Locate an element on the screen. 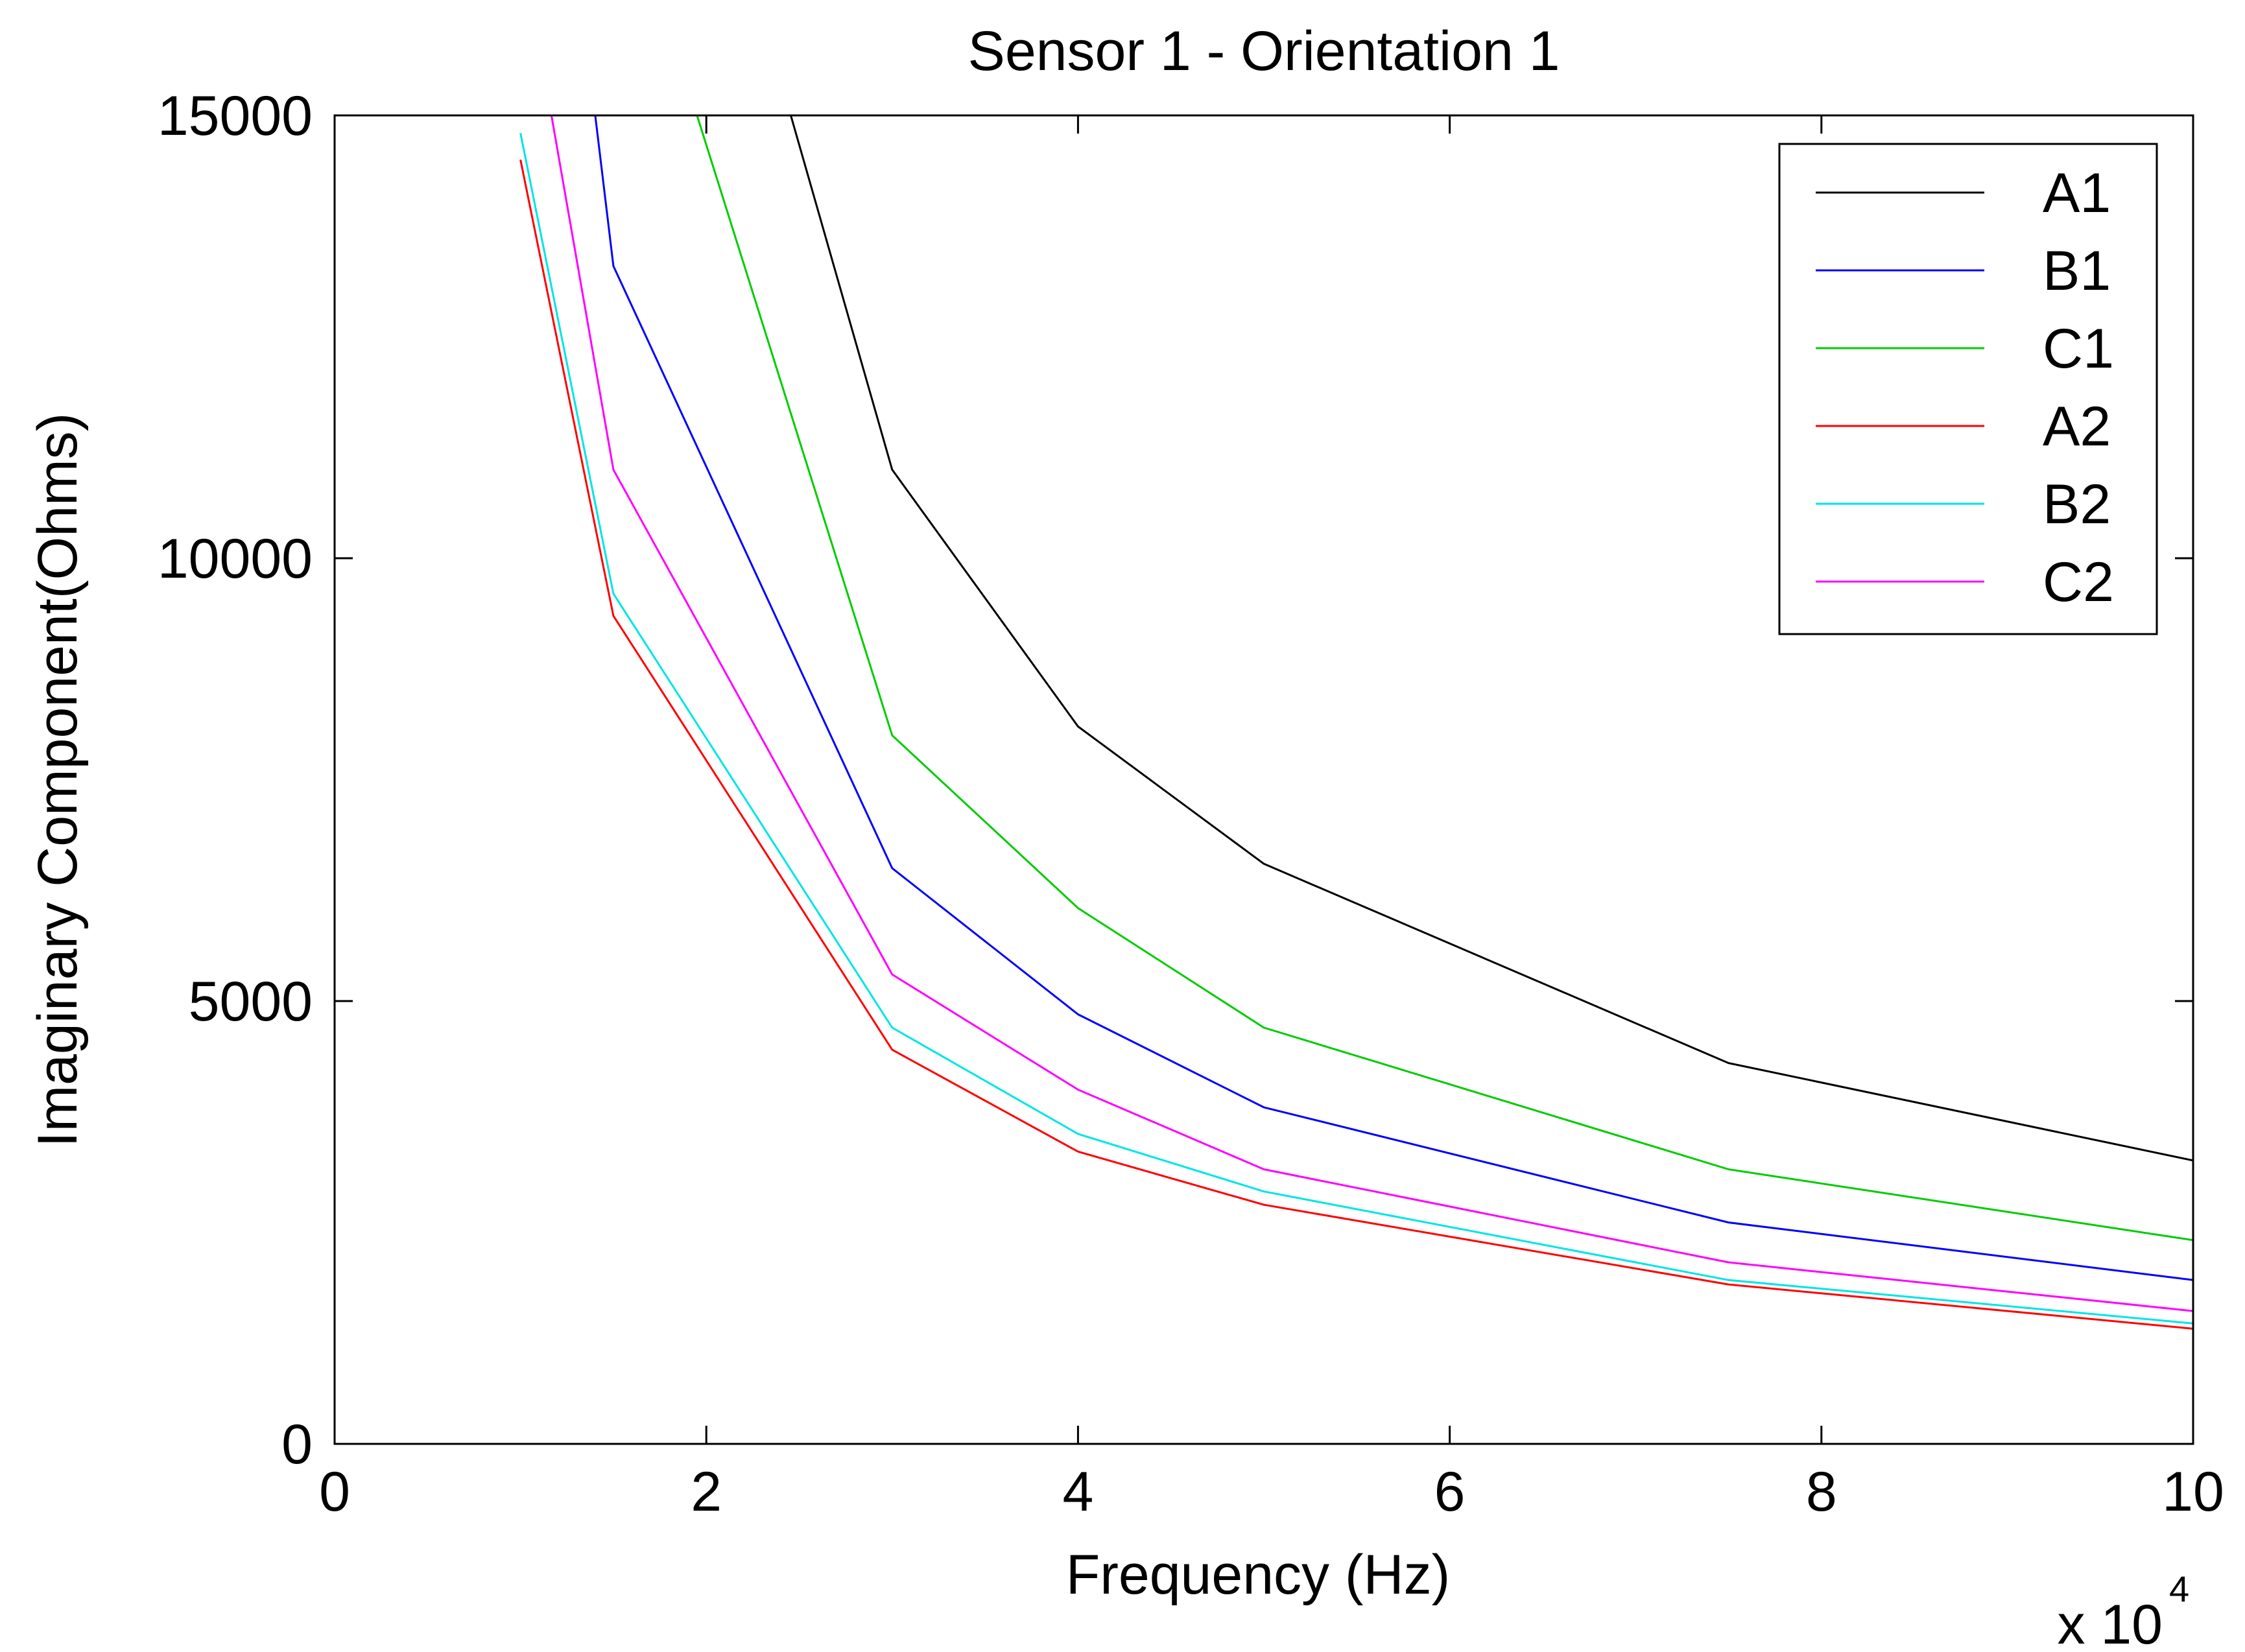 The width and height of the screenshot is (2245, 1652). x-tick-label: 10 is located at coordinates (2193, 1492).